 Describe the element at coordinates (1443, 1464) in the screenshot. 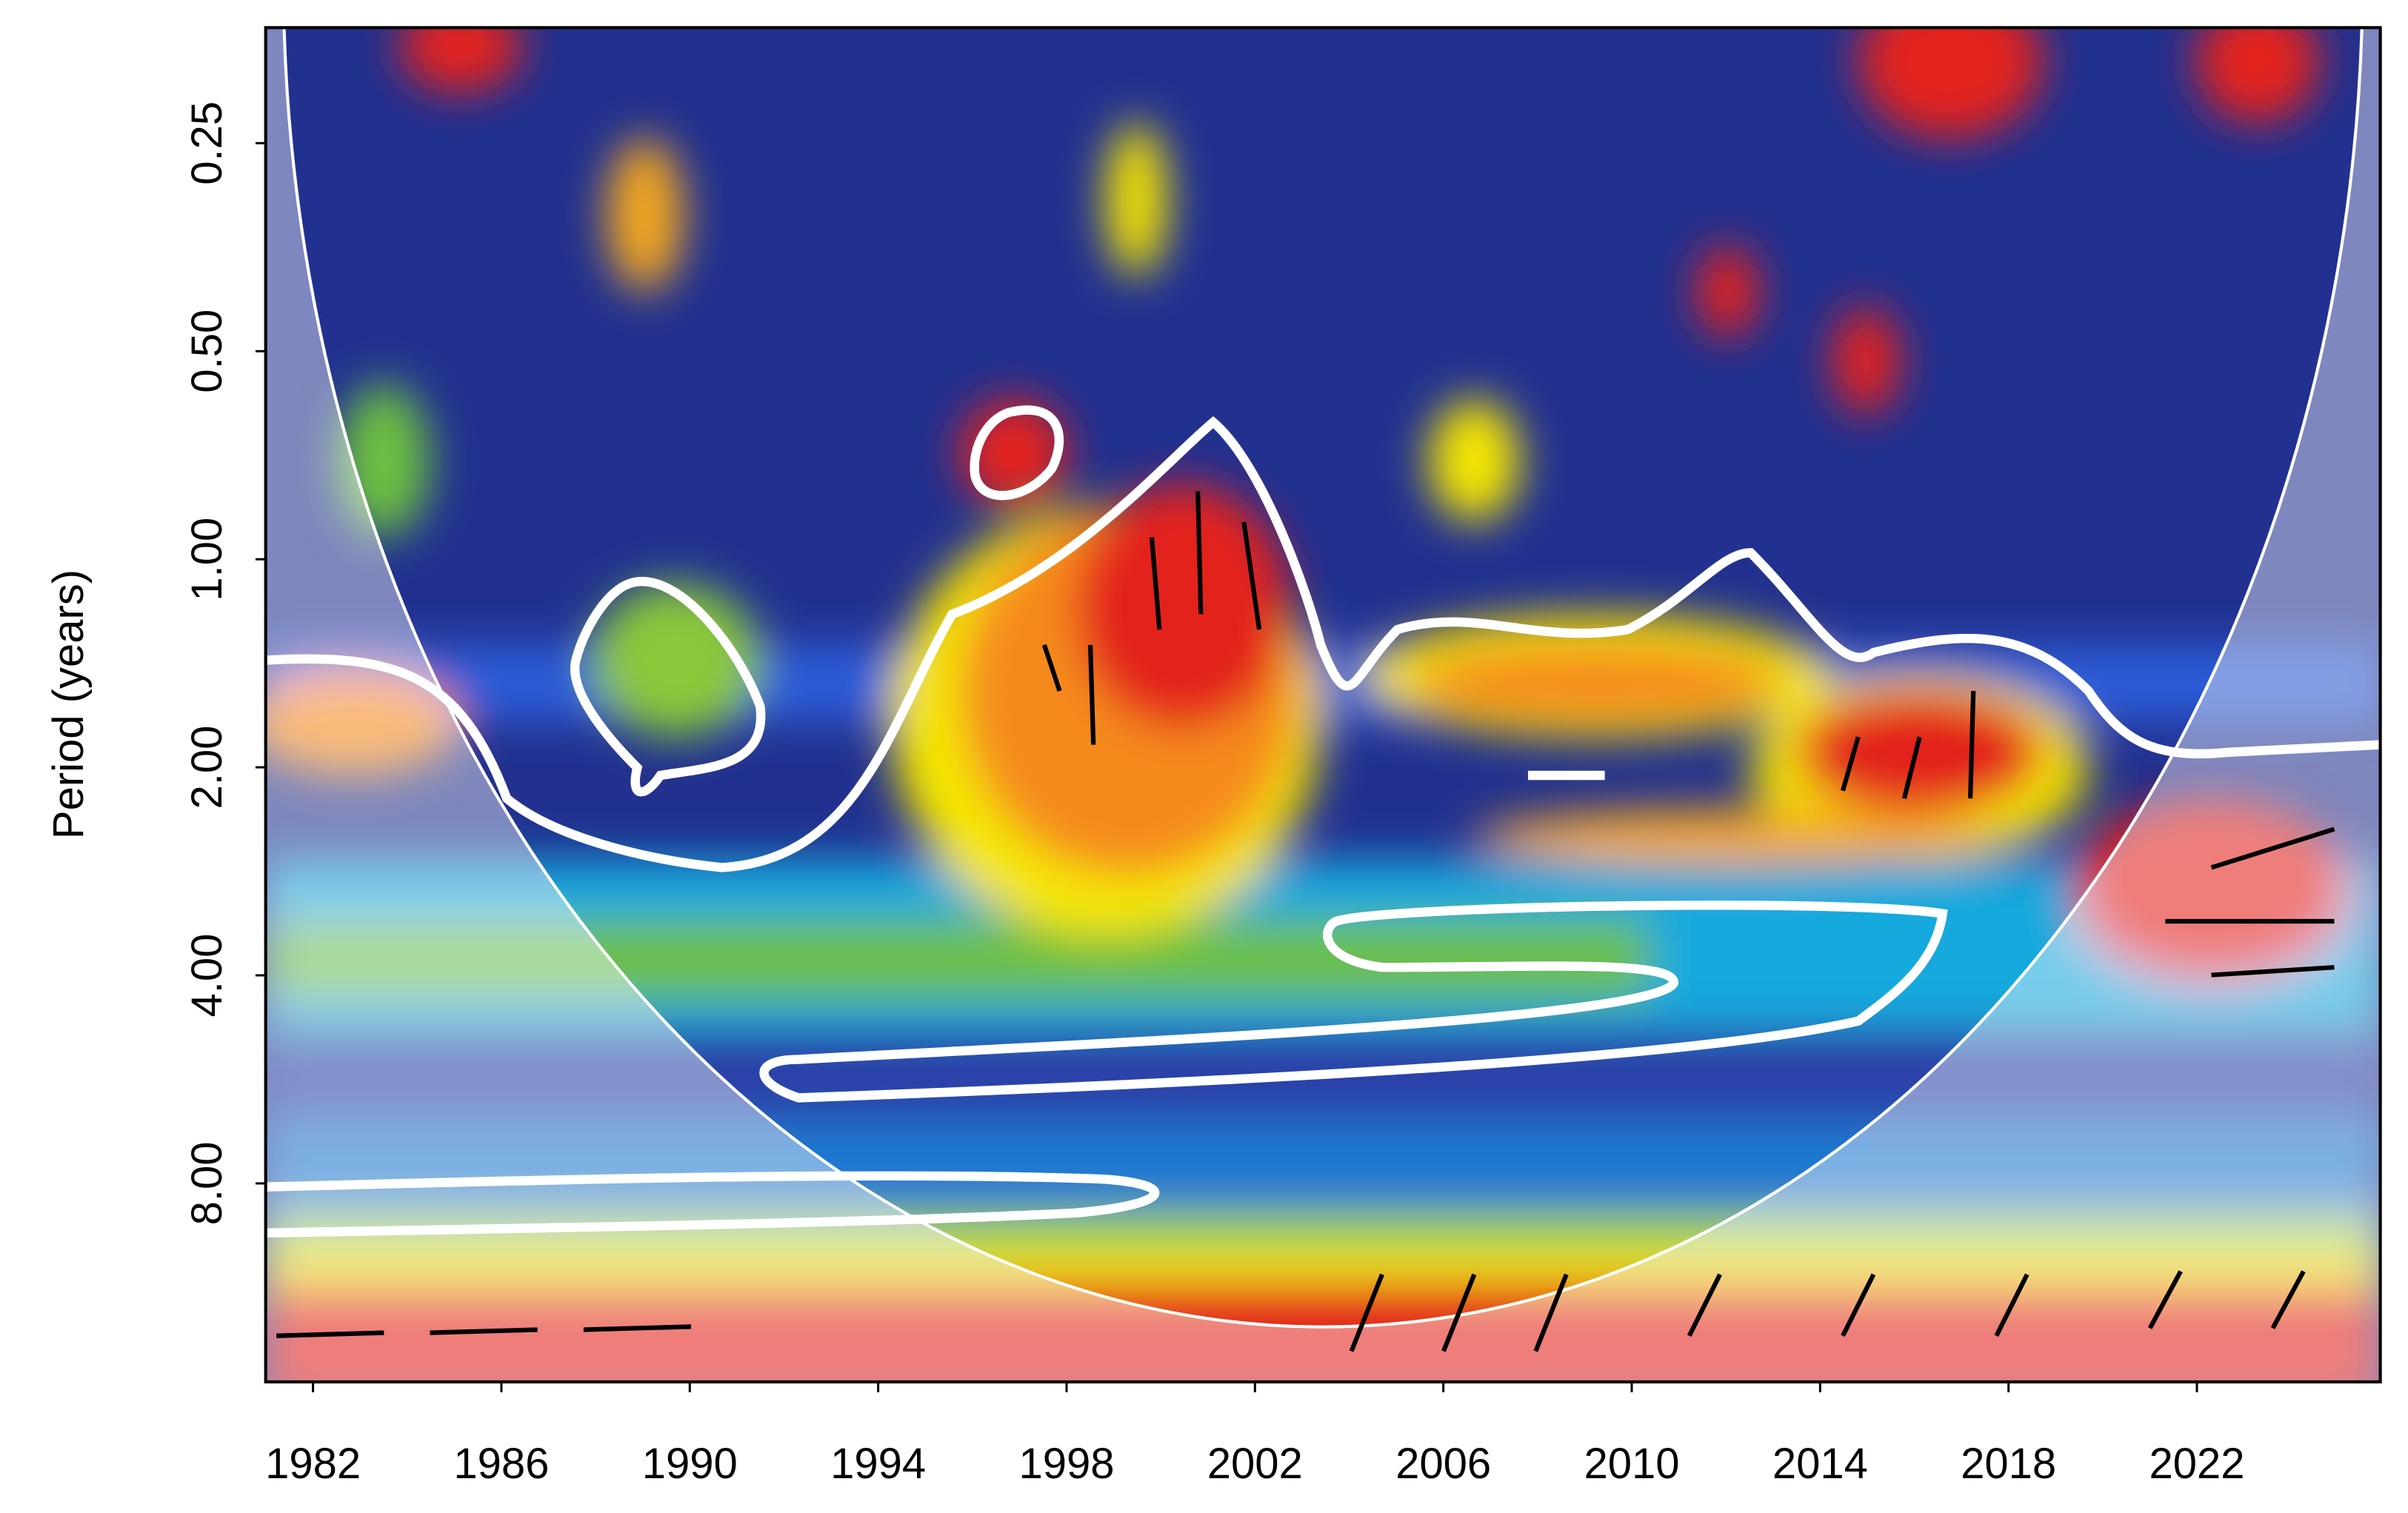

I see `x-tick-label: 2006` at that location.